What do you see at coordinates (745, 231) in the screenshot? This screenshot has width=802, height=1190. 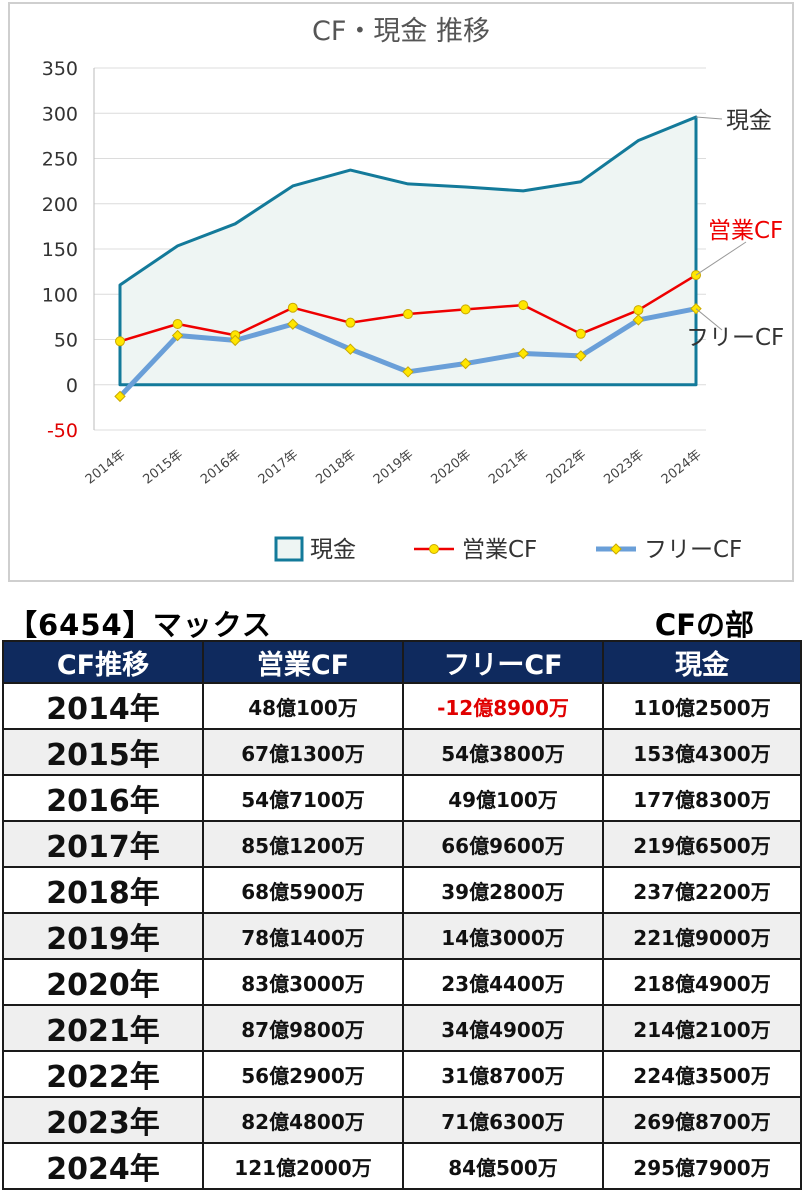 I see `operating-cf-end-label: 営業CF` at bounding box center [745, 231].